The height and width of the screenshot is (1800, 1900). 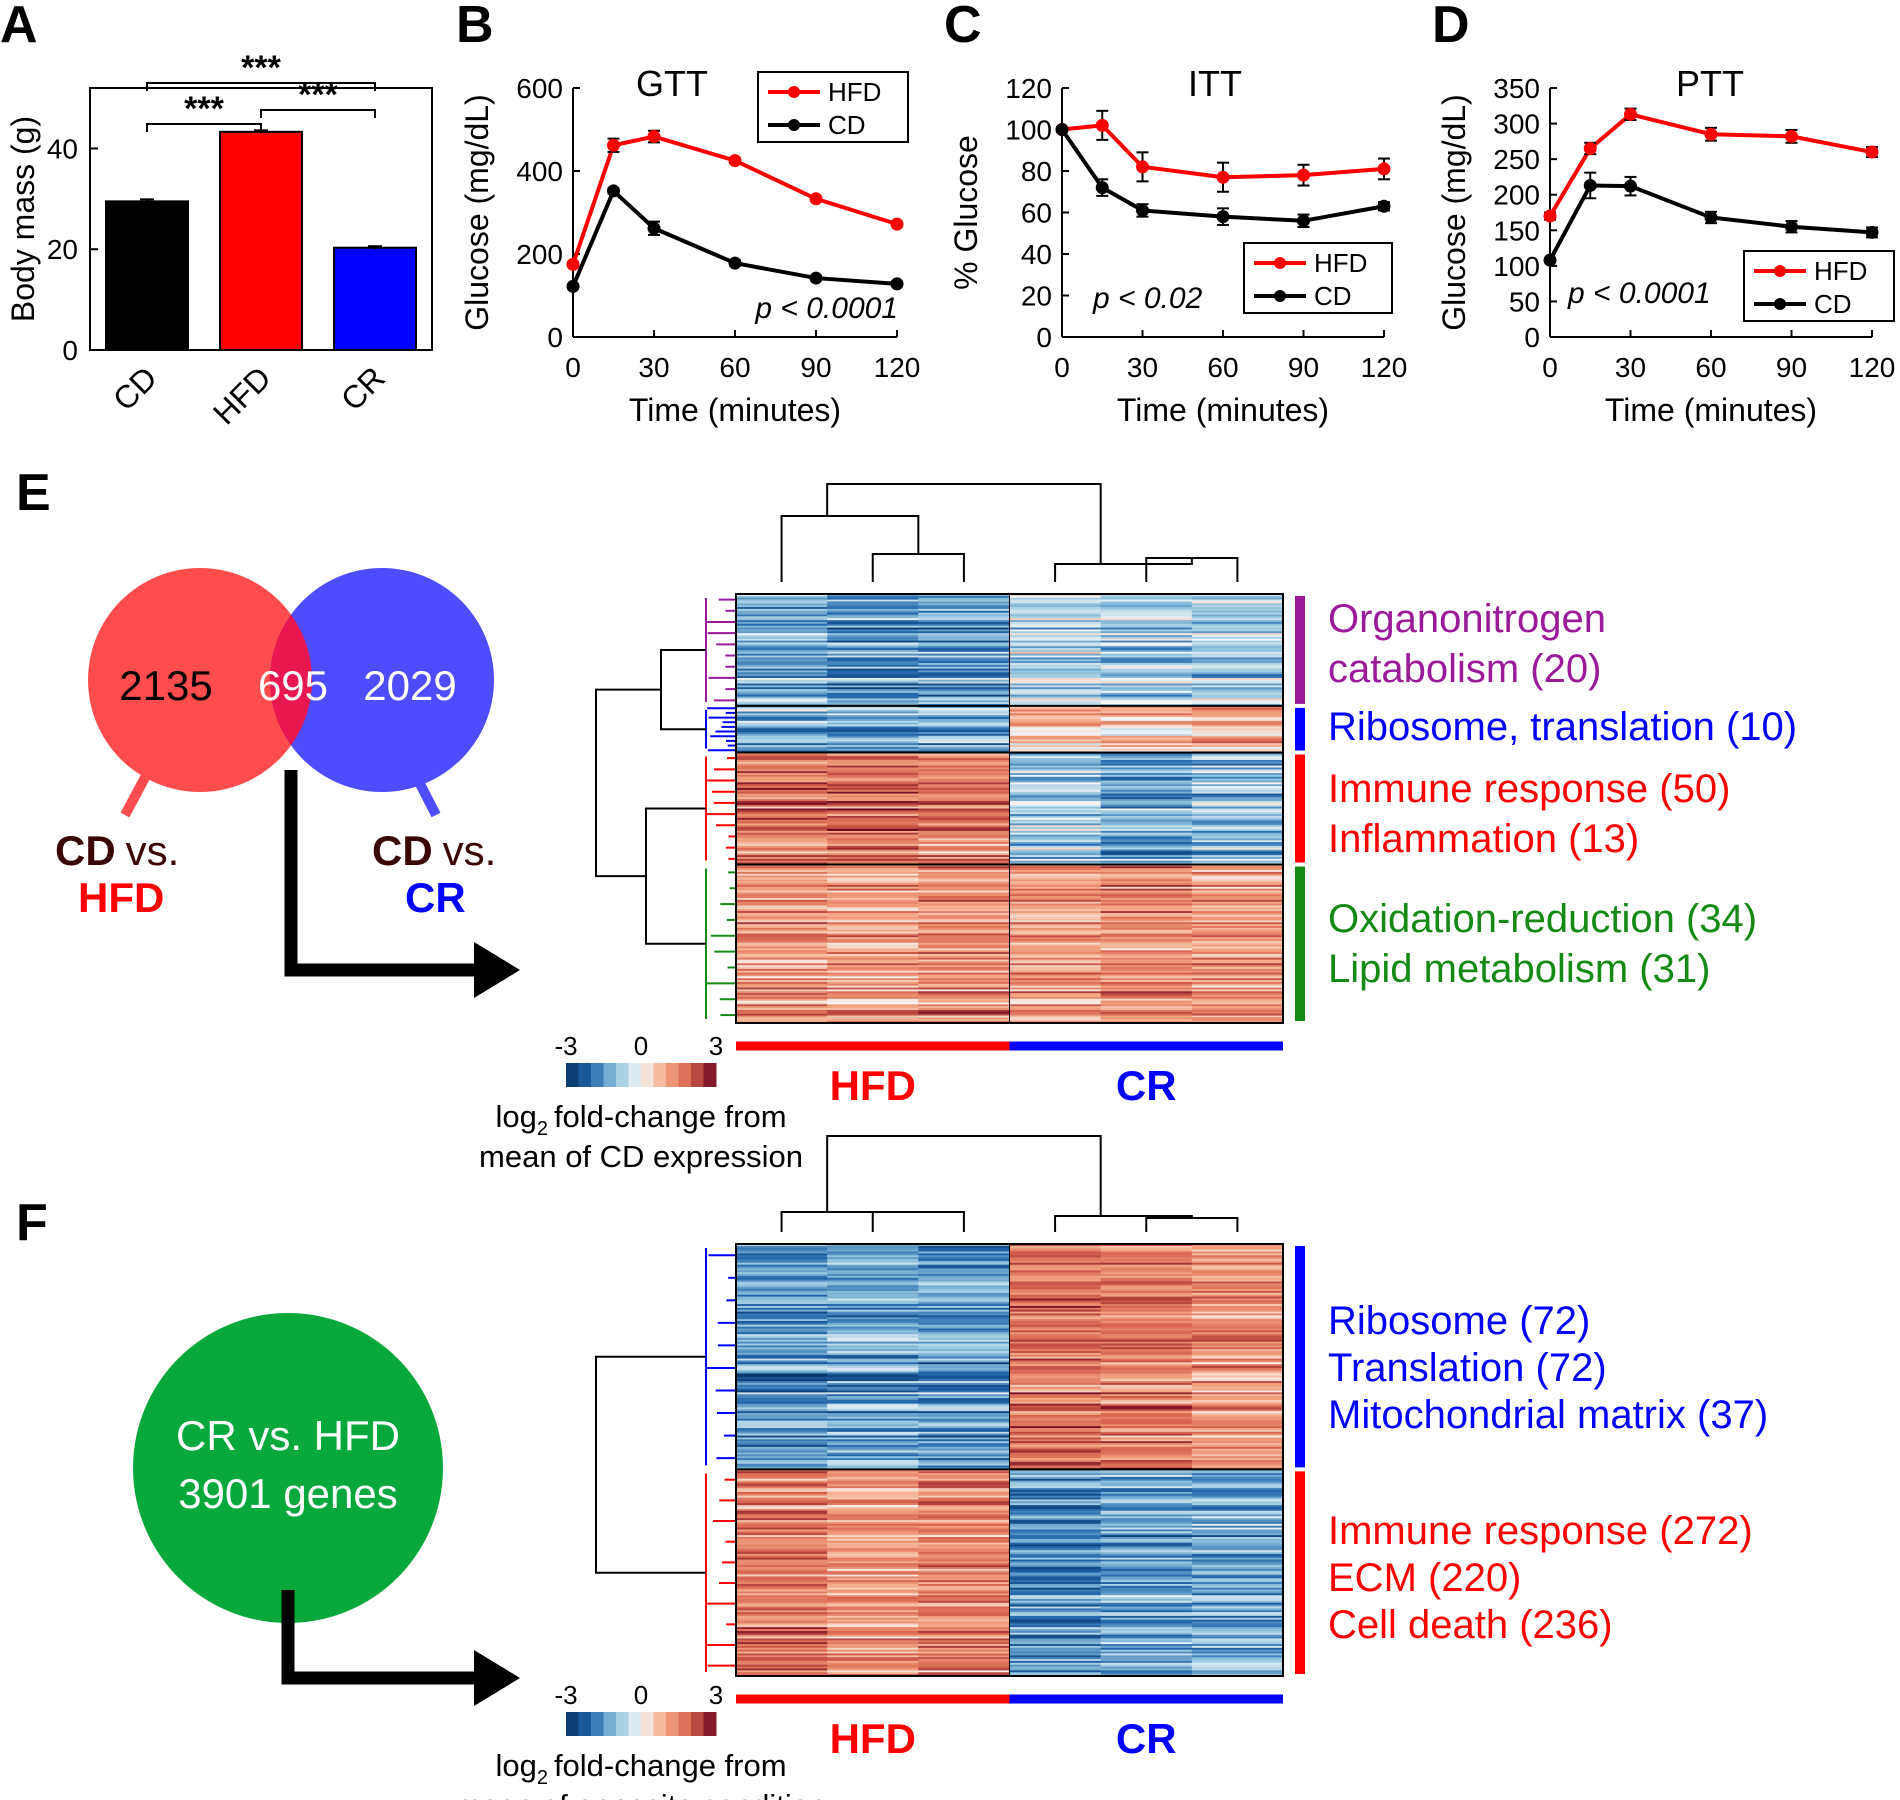 I want to click on term-label-group: Immune response (50)Inflammation (13), so click(x=1529, y=814).